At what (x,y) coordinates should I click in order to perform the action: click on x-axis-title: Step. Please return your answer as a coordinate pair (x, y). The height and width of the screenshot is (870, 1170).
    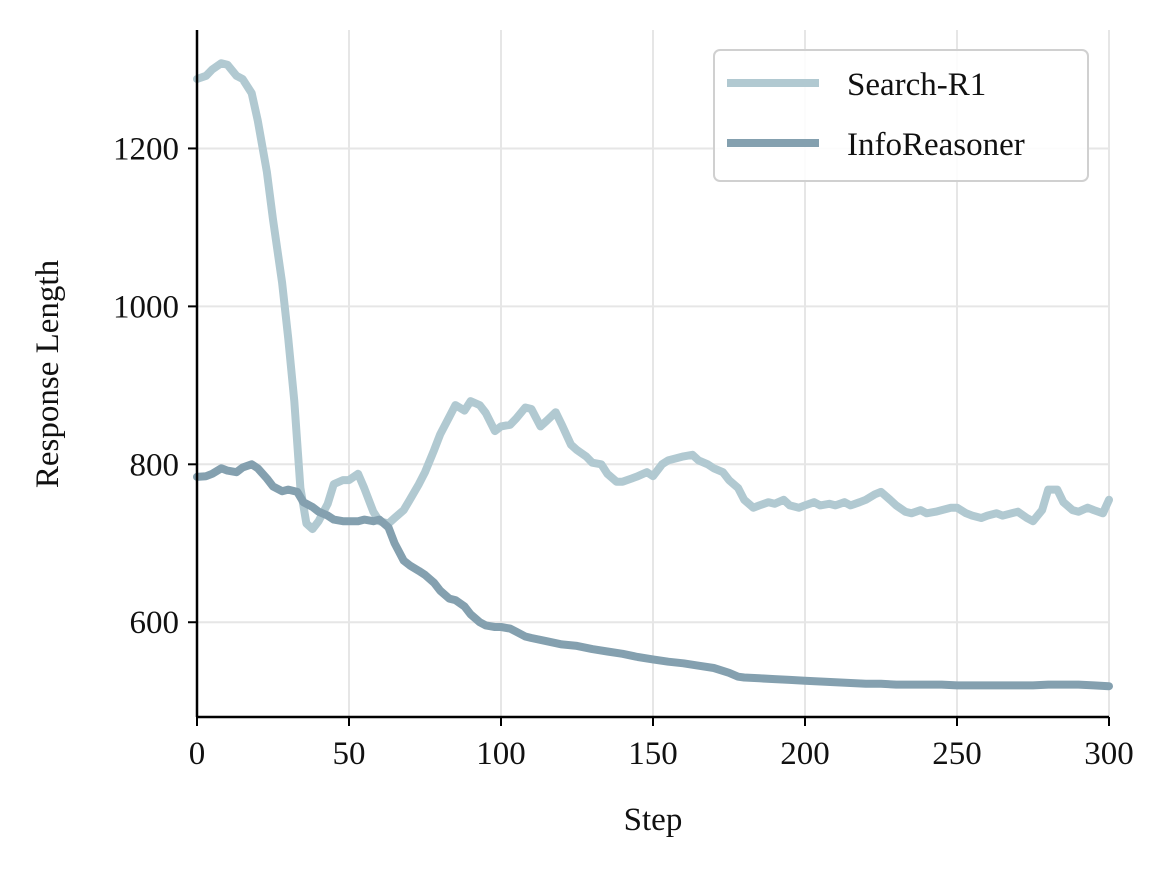
    Looking at the image, I should click on (653, 820).